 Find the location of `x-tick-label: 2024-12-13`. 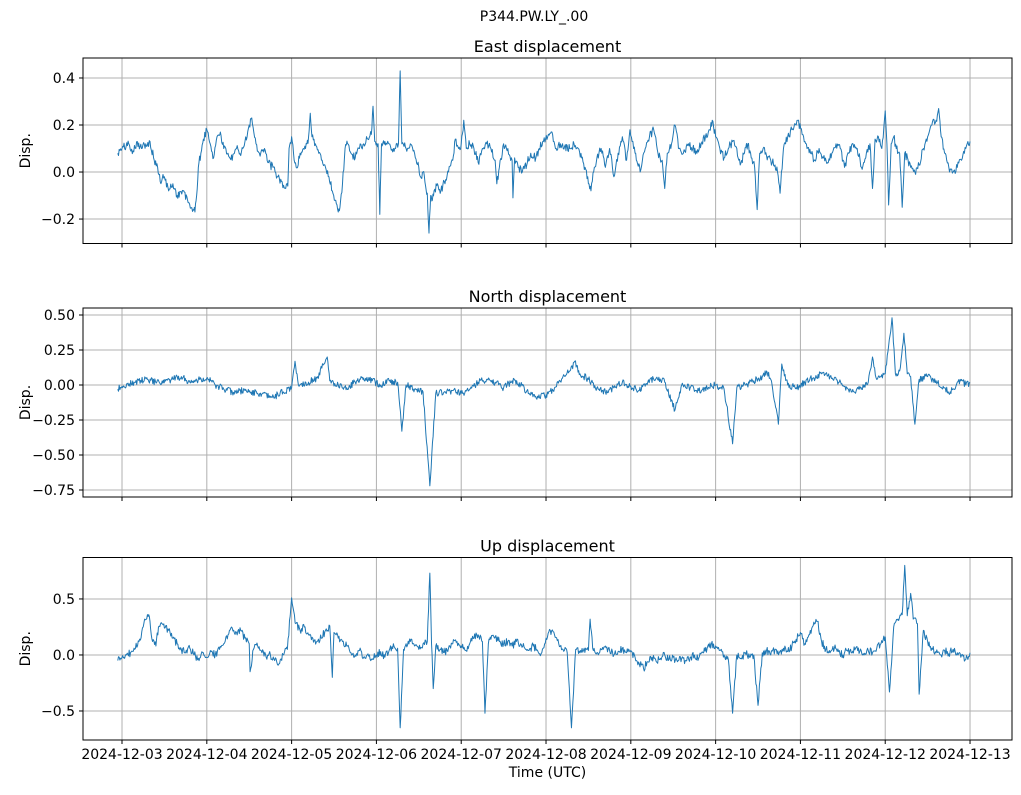

x-tick-label: 2024-12-13 is located at coordinates (969, 755).